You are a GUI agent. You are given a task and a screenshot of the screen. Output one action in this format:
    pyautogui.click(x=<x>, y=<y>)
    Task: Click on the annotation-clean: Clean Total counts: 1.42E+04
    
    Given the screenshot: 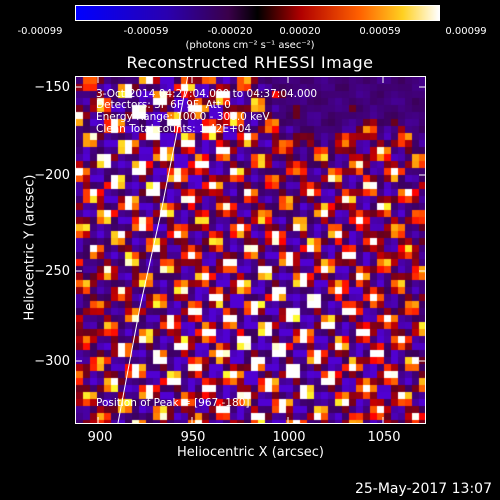 What is the action you would take?
    pyautogui.click(x=174, y=129)
    